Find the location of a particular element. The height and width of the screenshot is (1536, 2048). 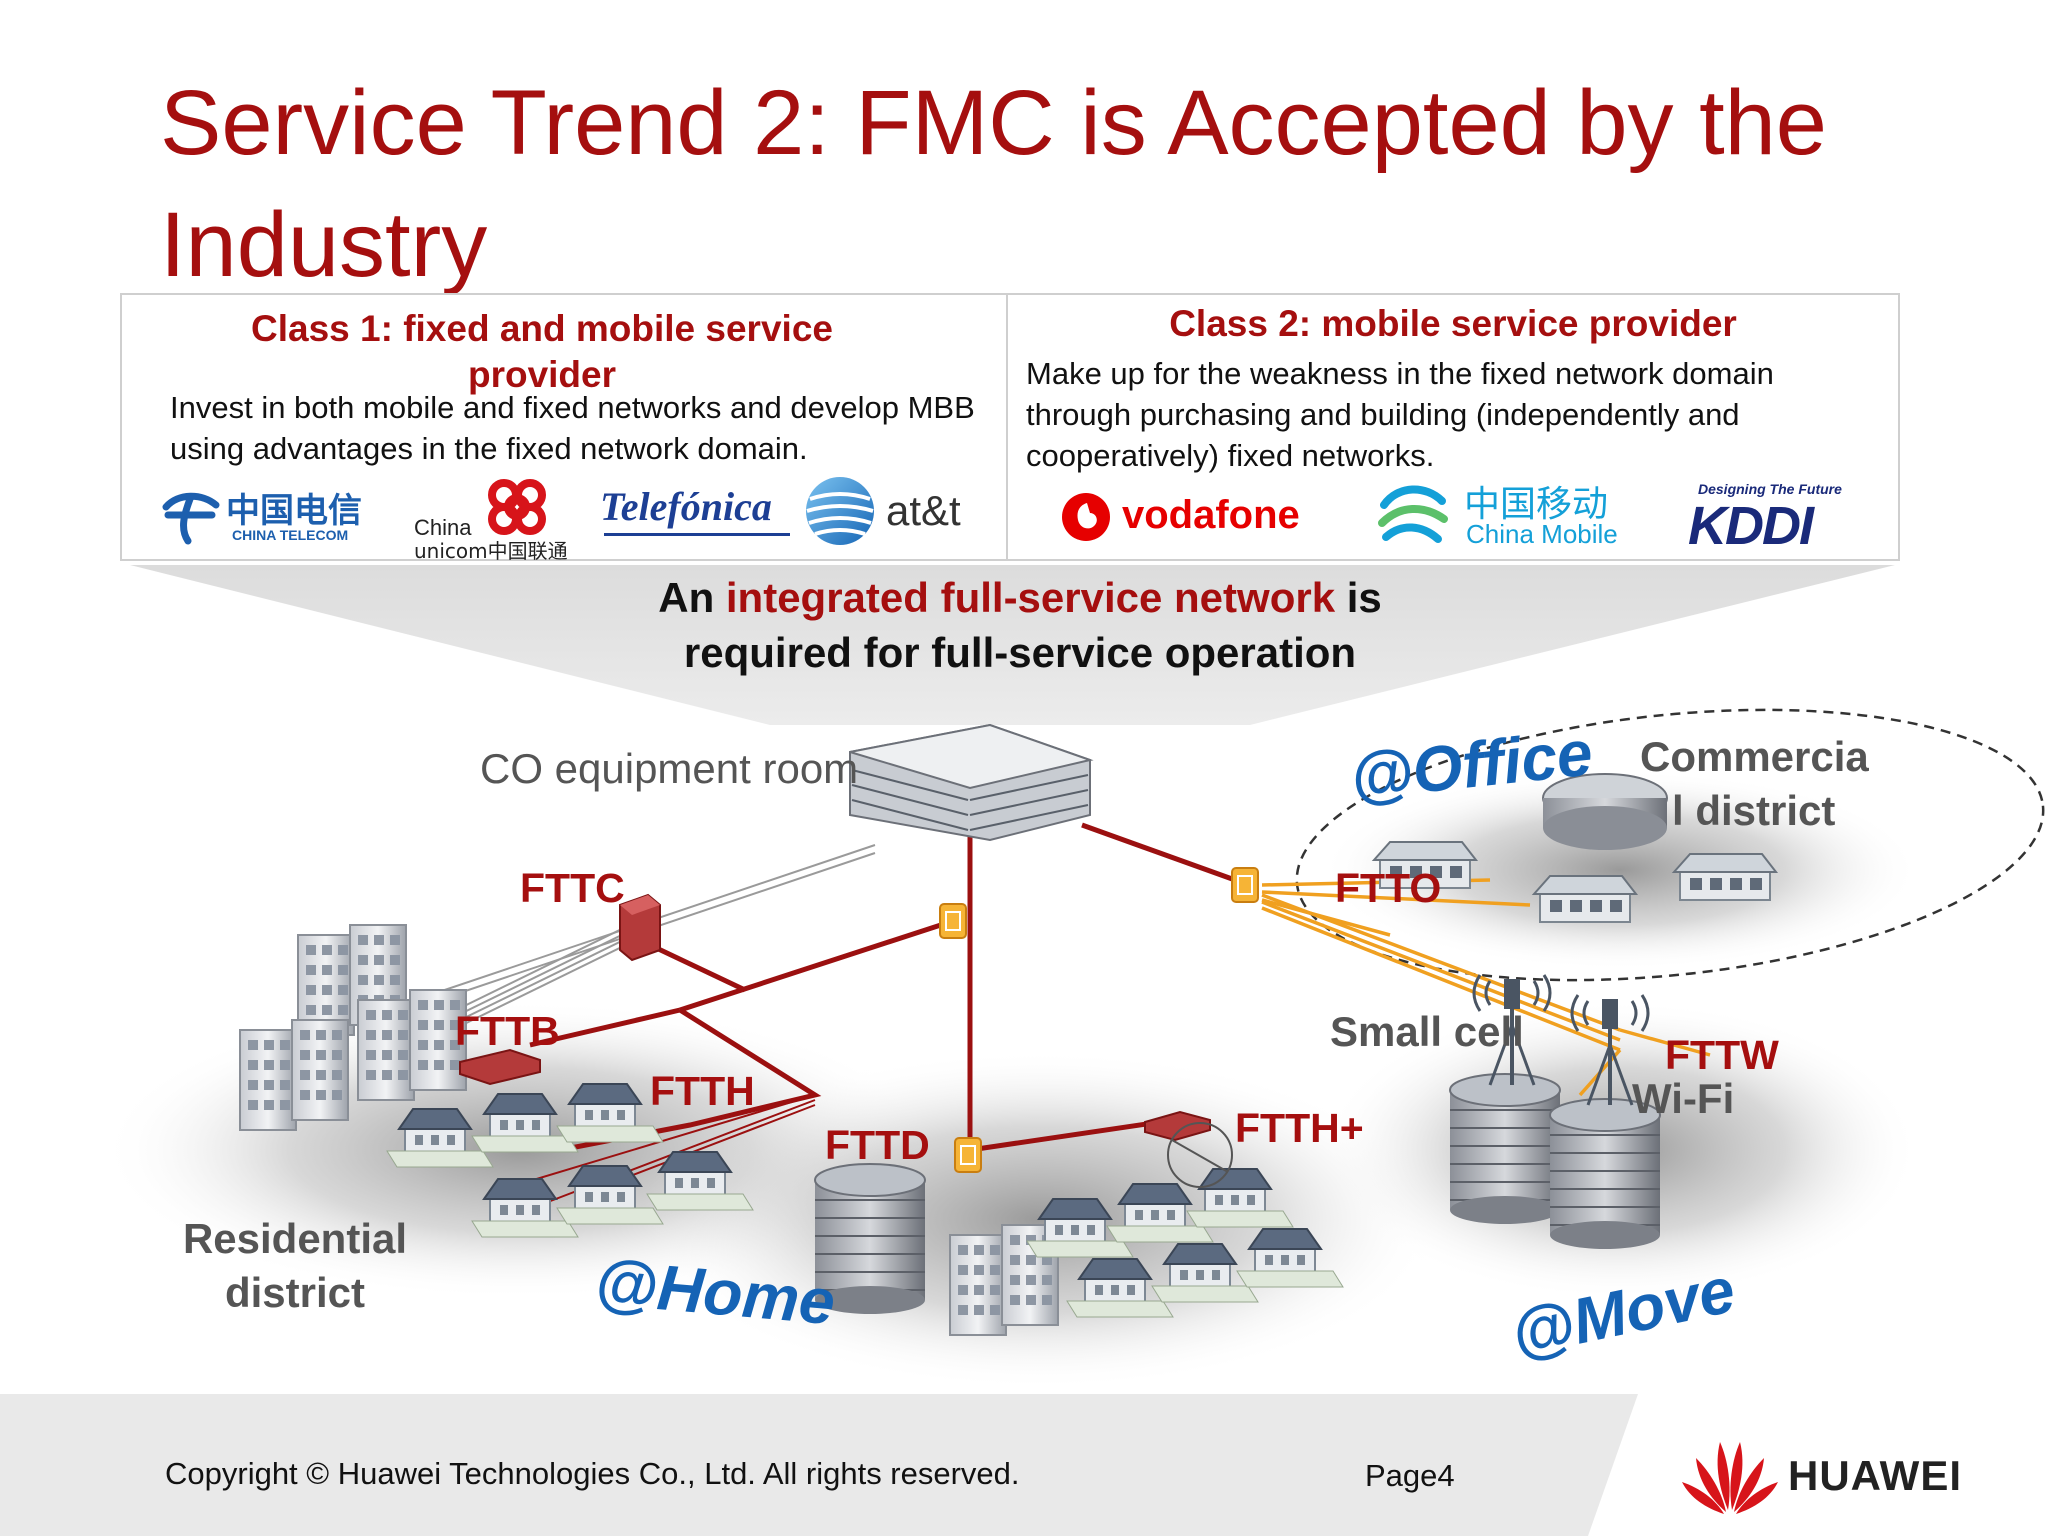

unicom-knot-icon is located at coordinates (517, 507).